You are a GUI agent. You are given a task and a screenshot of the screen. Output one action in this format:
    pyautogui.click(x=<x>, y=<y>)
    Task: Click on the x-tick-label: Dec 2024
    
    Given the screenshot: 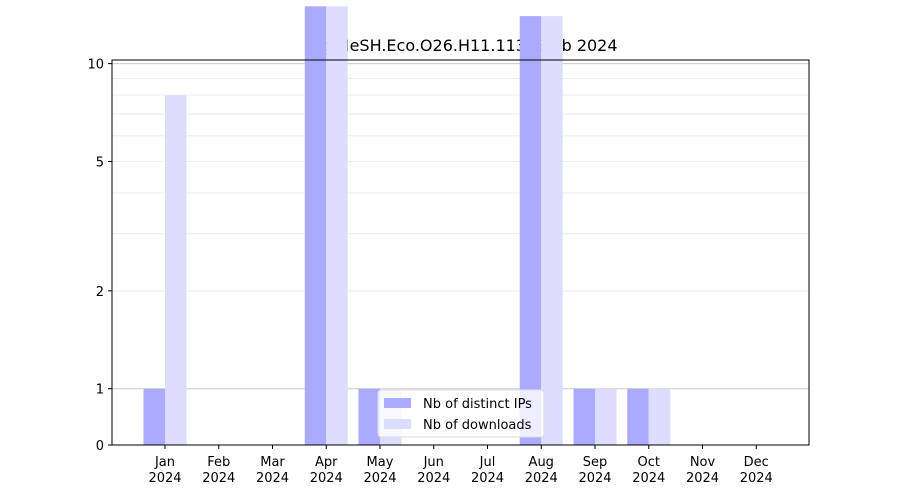 What is the action you would take?
    pyautogui.click(x=756, y=470)
    